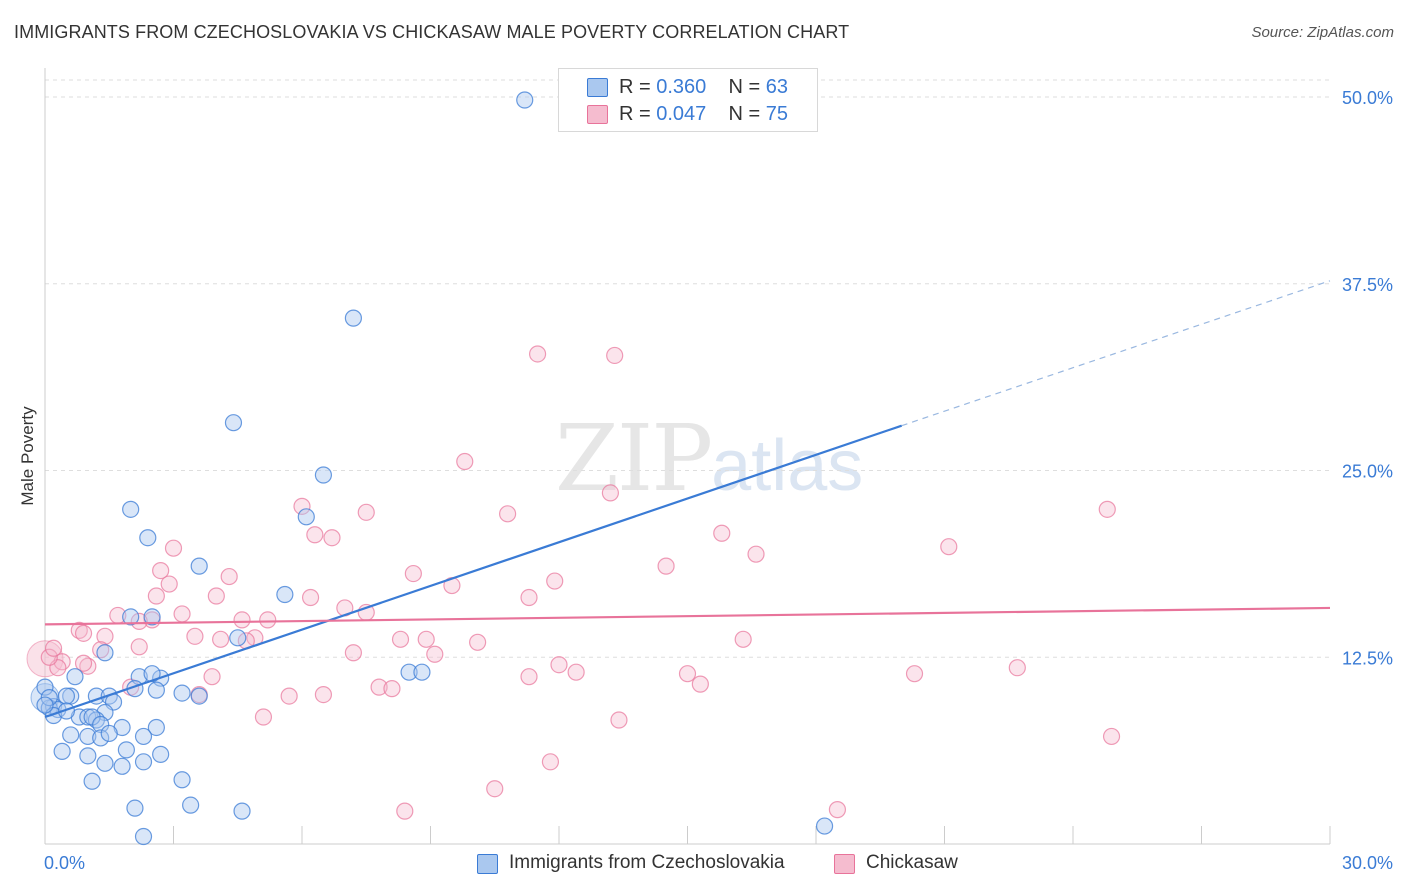 This screenshot has height=892, width=1406. What do you see at coordinates (27, 456) in the screenshot?
I see `y-axis-label: Male Poverty` at bounding box center [27, 456].